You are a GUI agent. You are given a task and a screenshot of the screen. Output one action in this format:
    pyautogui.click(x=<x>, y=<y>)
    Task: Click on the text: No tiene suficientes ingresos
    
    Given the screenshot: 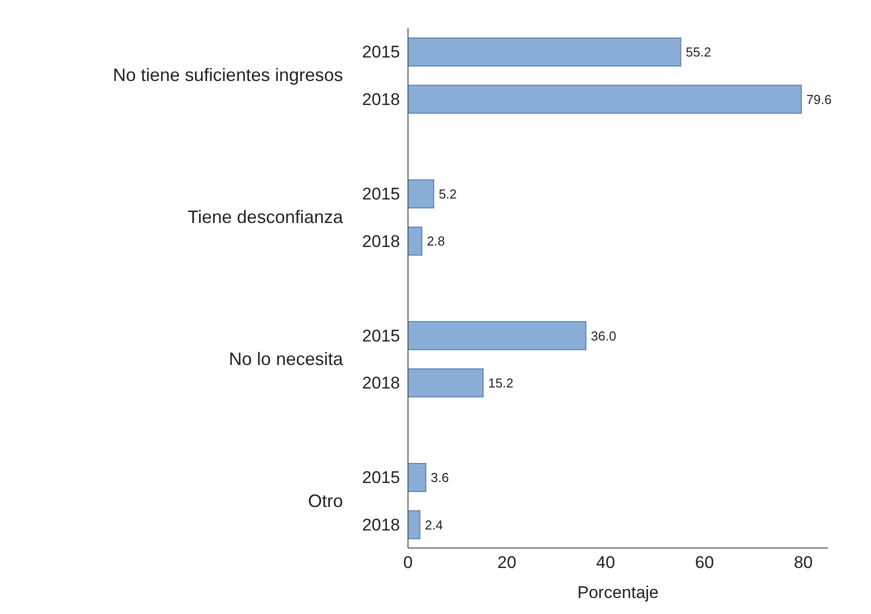 What is the action you would take?
    pyautogui.click(x=227, y=75)
    